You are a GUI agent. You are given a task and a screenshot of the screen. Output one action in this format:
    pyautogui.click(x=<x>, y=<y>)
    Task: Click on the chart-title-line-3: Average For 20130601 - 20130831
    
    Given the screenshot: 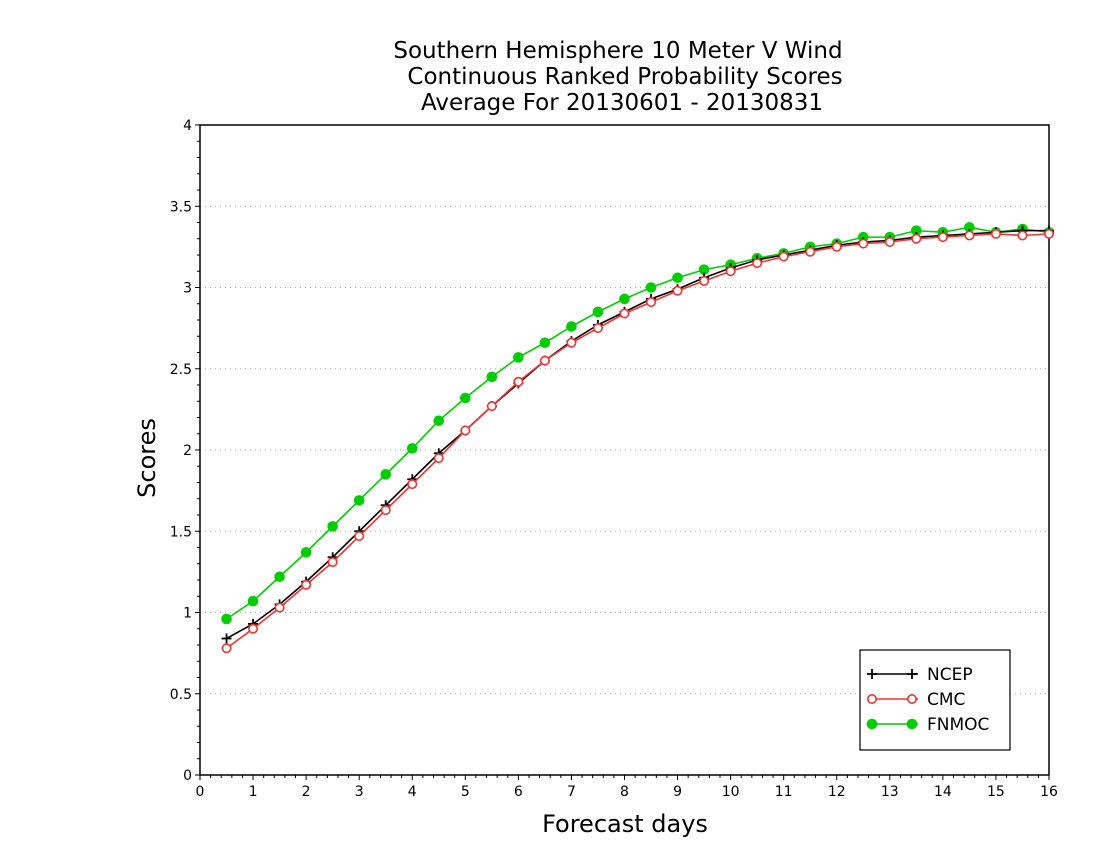 What is the action you would take?
    pyautogui.click(x=622, y=103)
    